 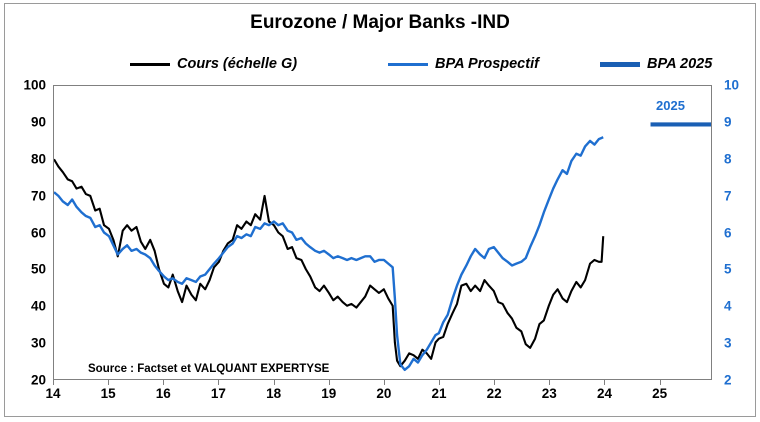 What do you see at coordinates (728, 306) in the screenshot?
I see `y-right-tick-label: 4` at bounding box center [728, 306].